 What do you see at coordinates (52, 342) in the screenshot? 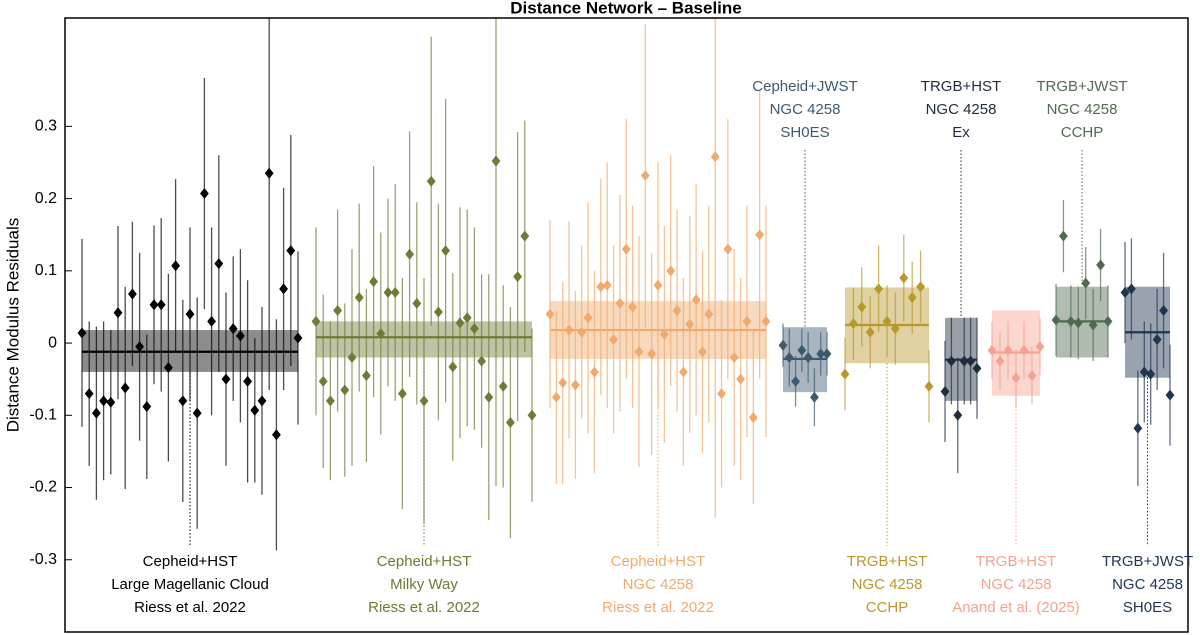
I see `y-tick-label: 0` at bounding box center [52, 342].